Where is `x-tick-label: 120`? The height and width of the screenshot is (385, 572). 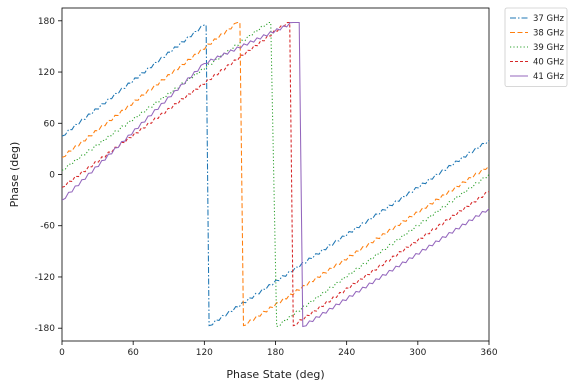 x-tick-label: 120 is located at coordinates (204, 353).